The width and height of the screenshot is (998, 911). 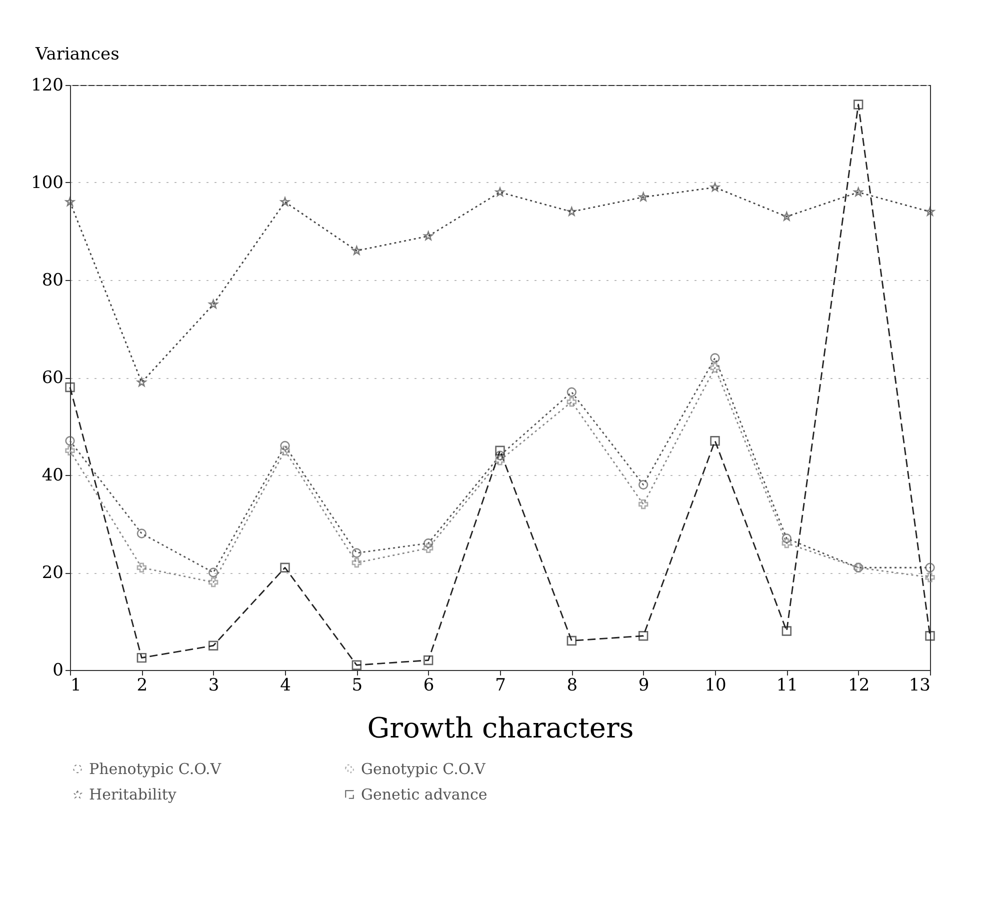 I want to click on x-tick-label: 11, so click(x=787, y=686).